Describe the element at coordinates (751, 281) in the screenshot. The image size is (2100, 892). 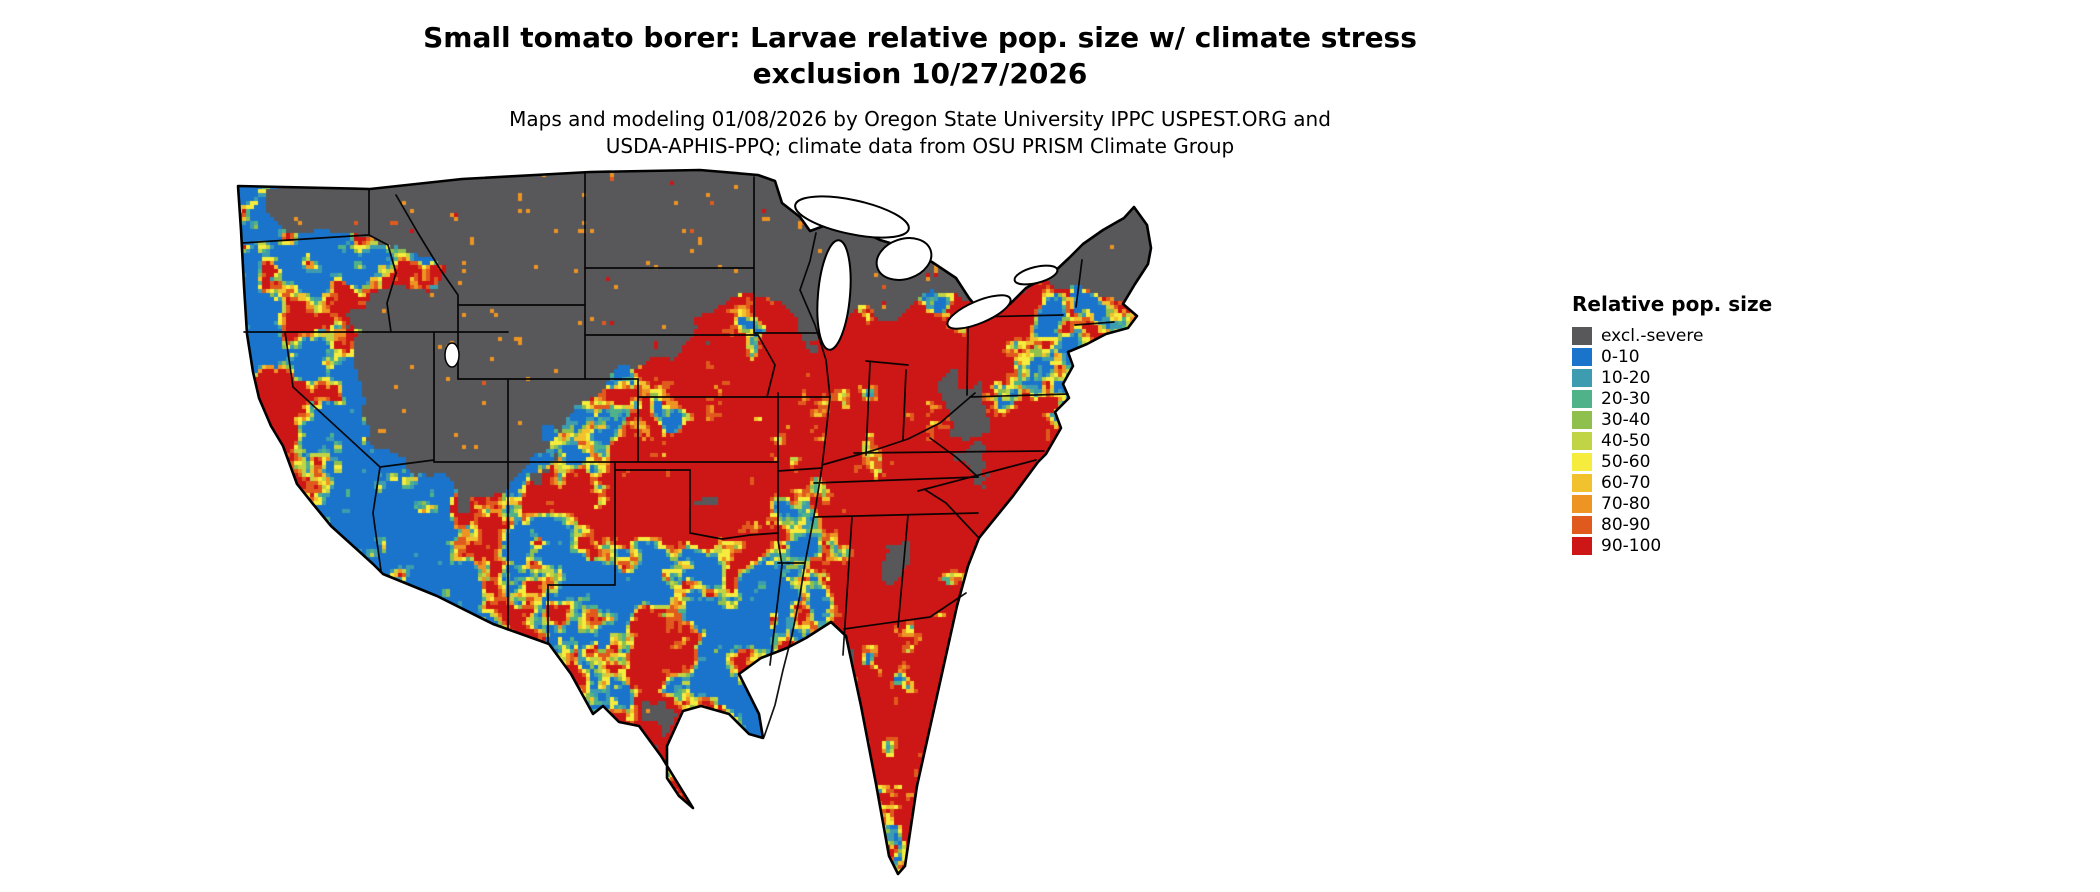
I see `great-lakes` at that location.